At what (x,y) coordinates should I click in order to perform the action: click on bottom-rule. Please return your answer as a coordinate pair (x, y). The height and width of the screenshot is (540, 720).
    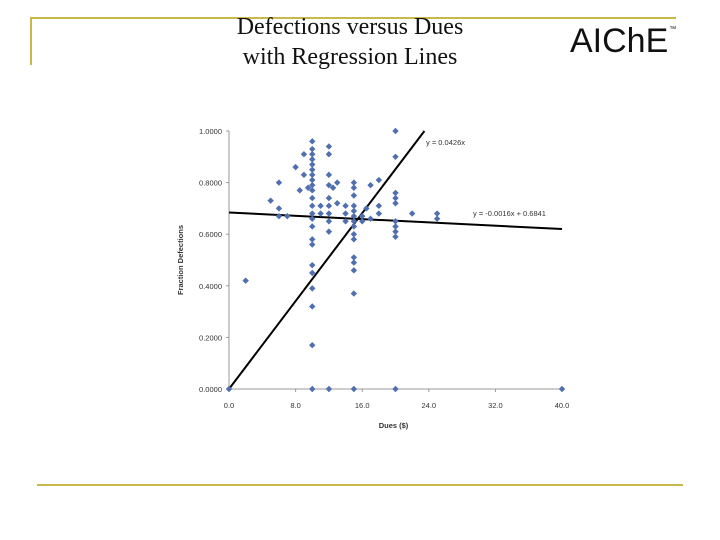
    Looking at the image, I should click on (360, 485).